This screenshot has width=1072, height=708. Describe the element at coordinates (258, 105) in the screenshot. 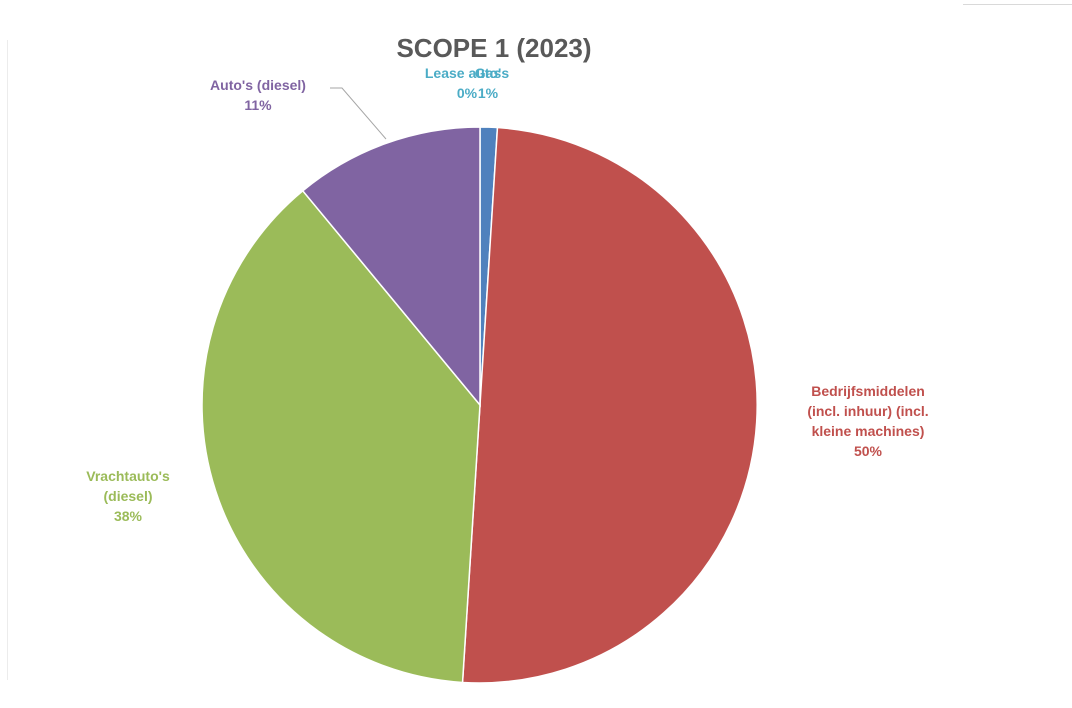

I see `data-label-percent: 11%` at that location.